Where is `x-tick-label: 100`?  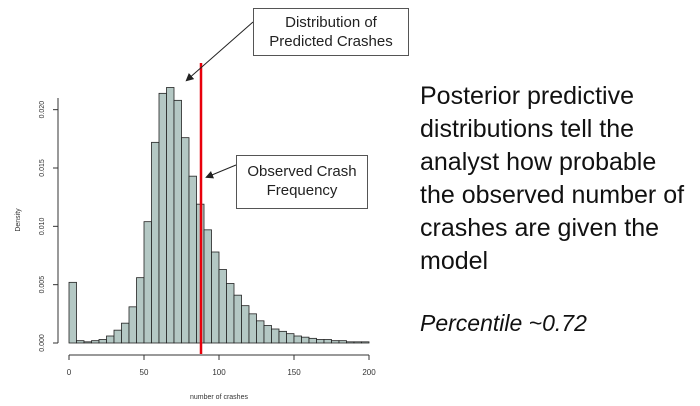 x-tick-label: 100 is located at coordinates (219, 372).